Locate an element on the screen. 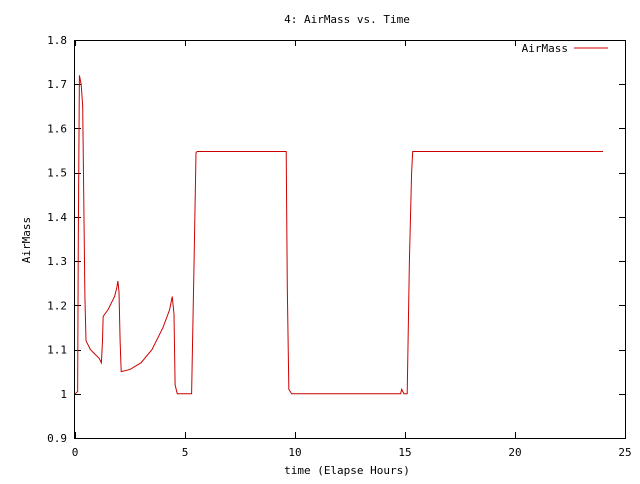 The width and height of the screenshot is (640, 484). y-tick-label: 1.1 is located at coordinates (57, 350).